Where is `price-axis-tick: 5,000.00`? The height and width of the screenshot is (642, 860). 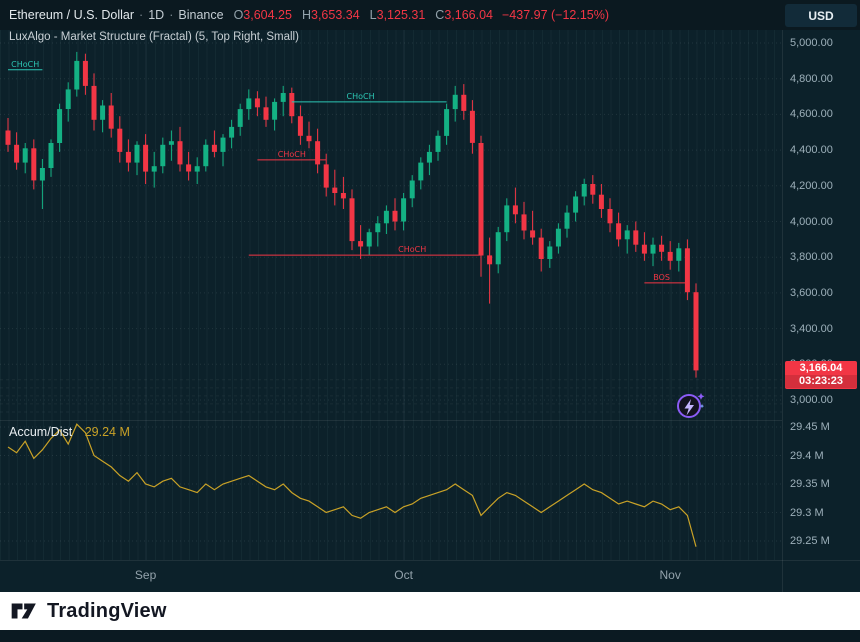
price-axis-tick: 5,000.00 is located at coordinates (811, 43).